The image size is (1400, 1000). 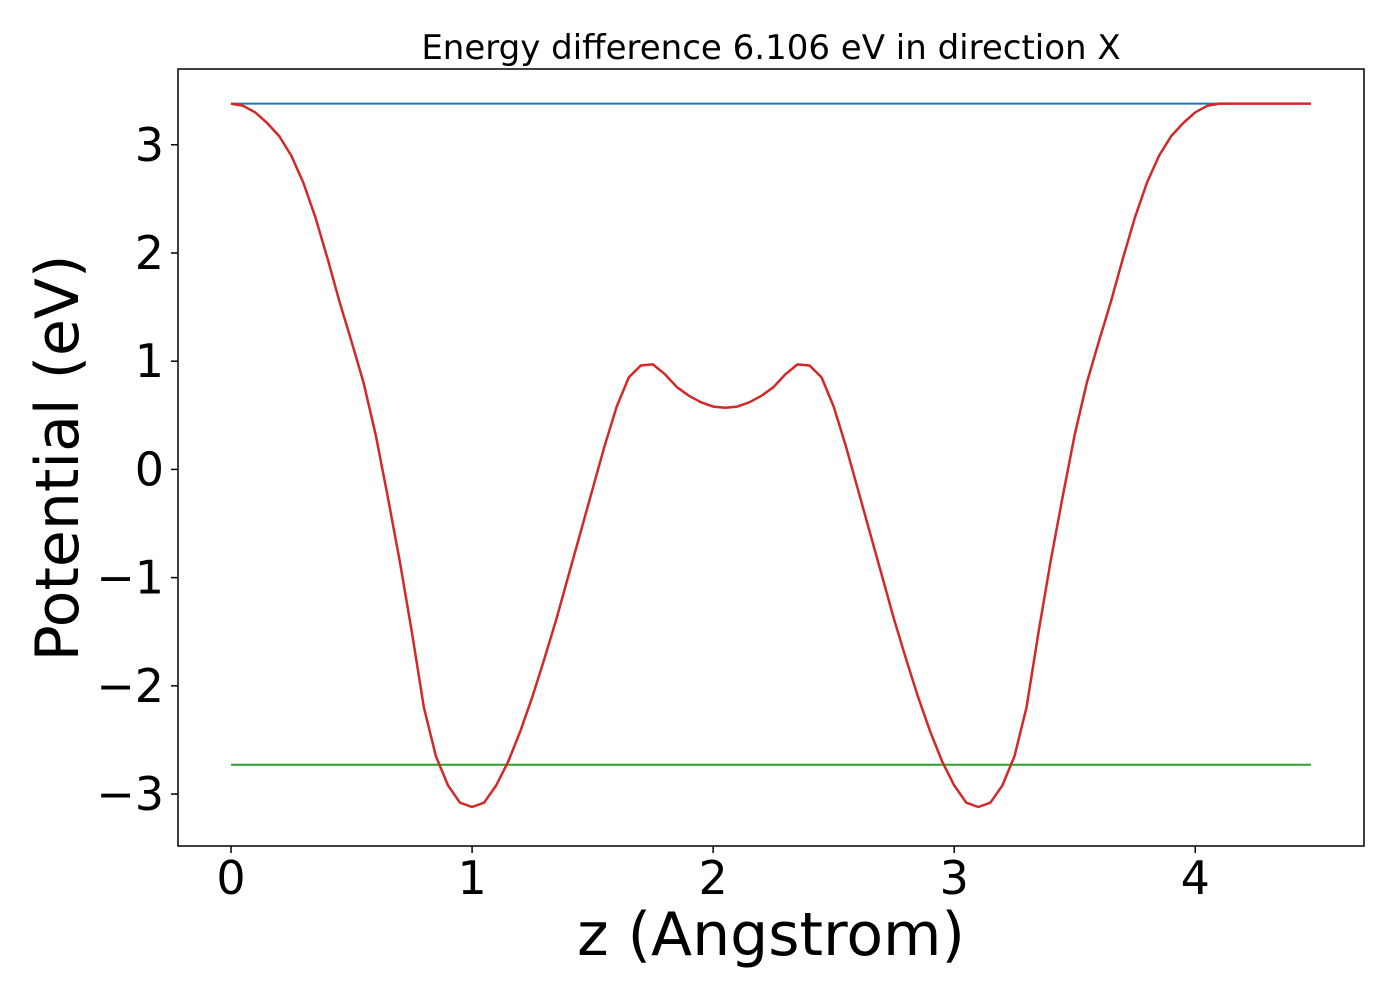 What do you see at coordinates (471, 878) in the screenshot?
I see `x-tick-label: 1` at bounding box center [471, 878].